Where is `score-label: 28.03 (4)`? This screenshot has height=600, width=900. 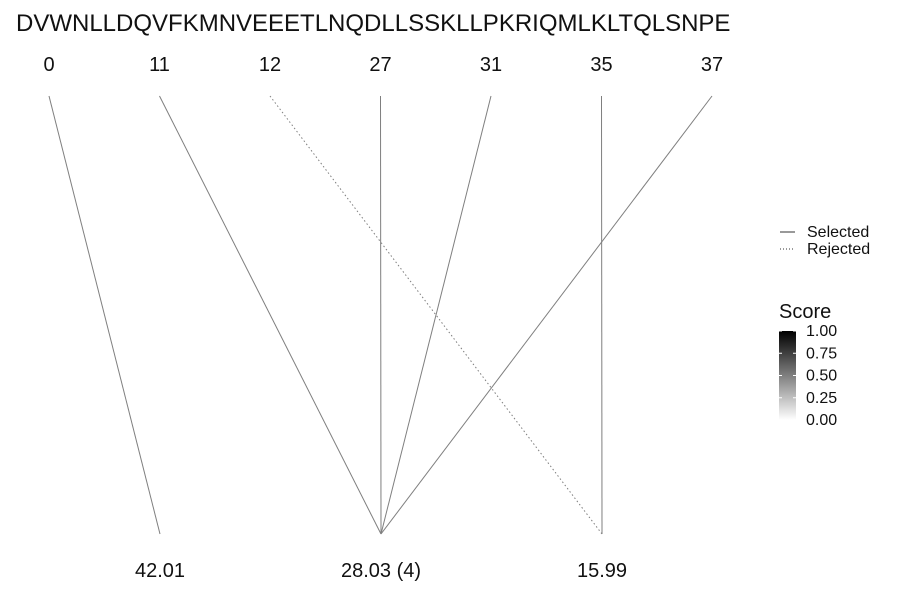
score-label: 28.03 (4) is located at coordinates (381, 571).